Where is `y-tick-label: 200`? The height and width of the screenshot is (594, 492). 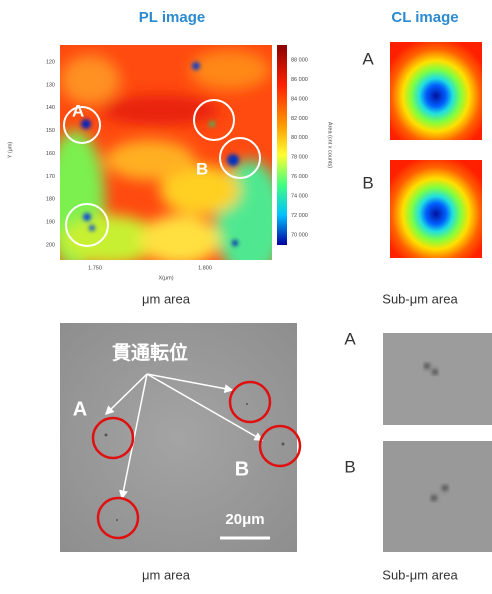 y-tick-label: 200 is located at coordinates (50, 245).